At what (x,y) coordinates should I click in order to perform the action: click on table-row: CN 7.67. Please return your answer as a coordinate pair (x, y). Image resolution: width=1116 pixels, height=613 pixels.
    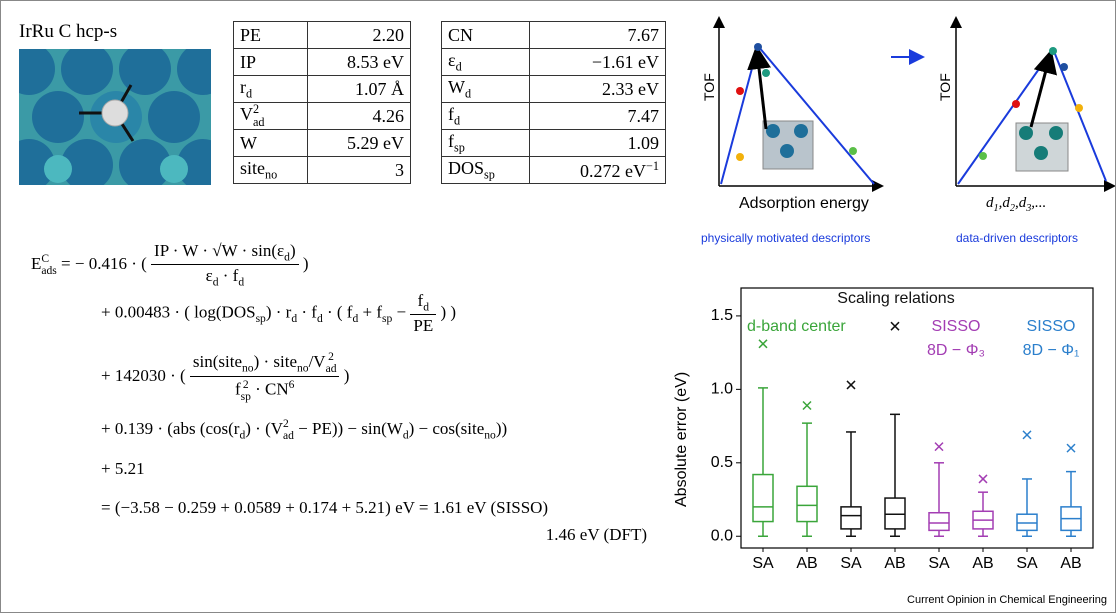
    Looking at the image, I should click on (553, 35).